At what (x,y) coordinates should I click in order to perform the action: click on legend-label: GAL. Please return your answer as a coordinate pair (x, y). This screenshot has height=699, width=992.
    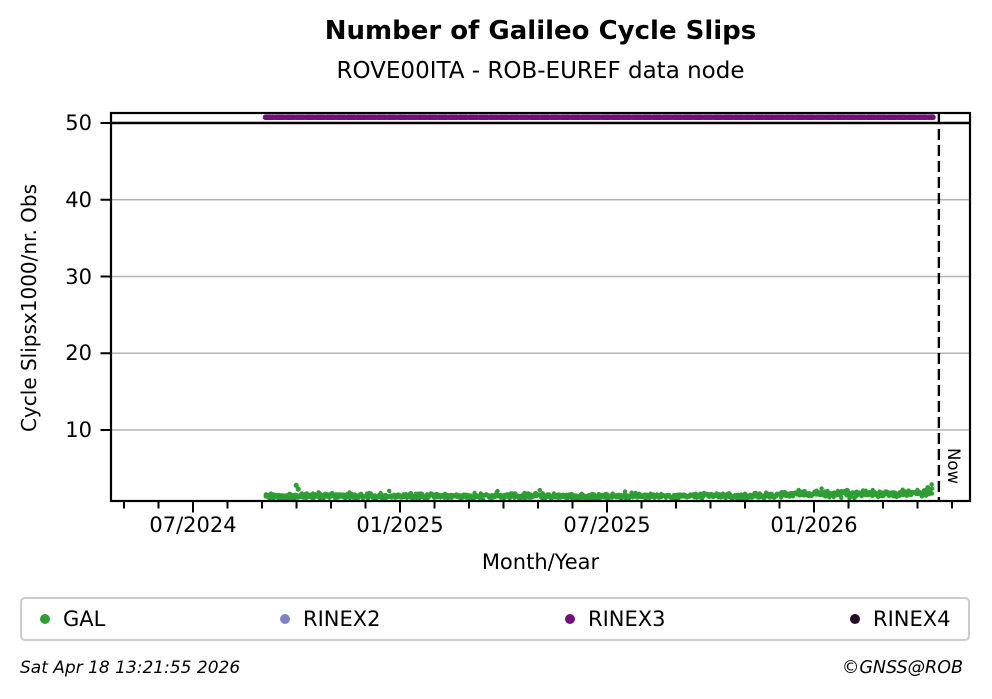
    Looking at the image, I should click on (84, 619).